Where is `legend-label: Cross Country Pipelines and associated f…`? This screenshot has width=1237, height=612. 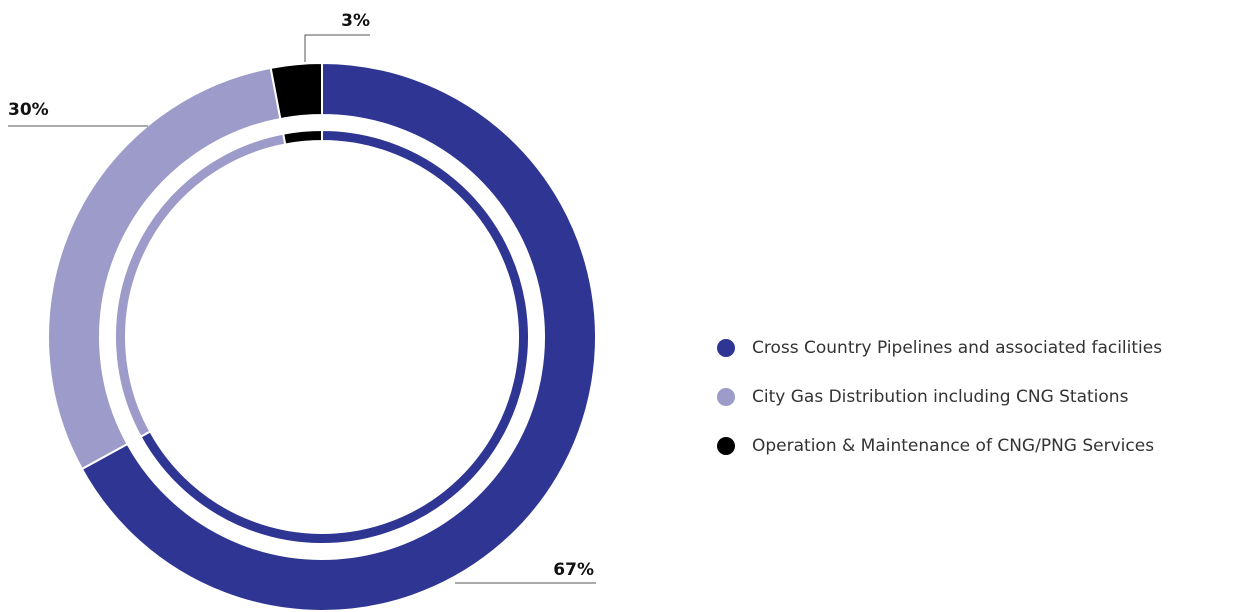
legend-label: Cross Country Pipelines and associated f… is located at coordinates (957, 348).